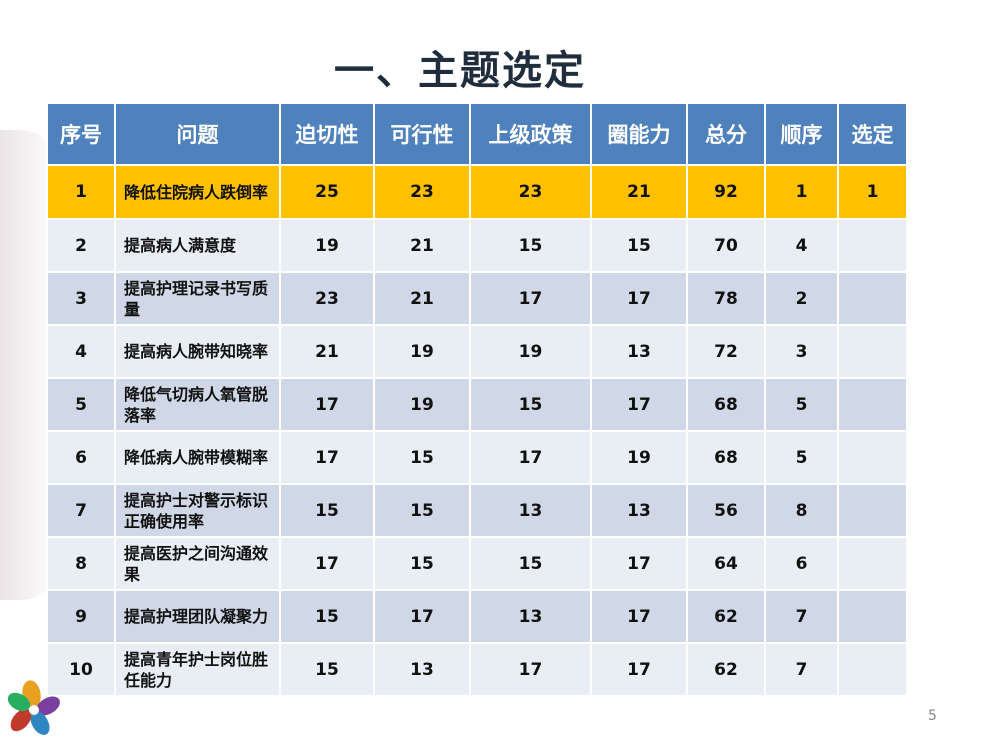  Describe the element at coordinates (872, 192) in the screenshot. I see `cell-selected: 1` at that location.